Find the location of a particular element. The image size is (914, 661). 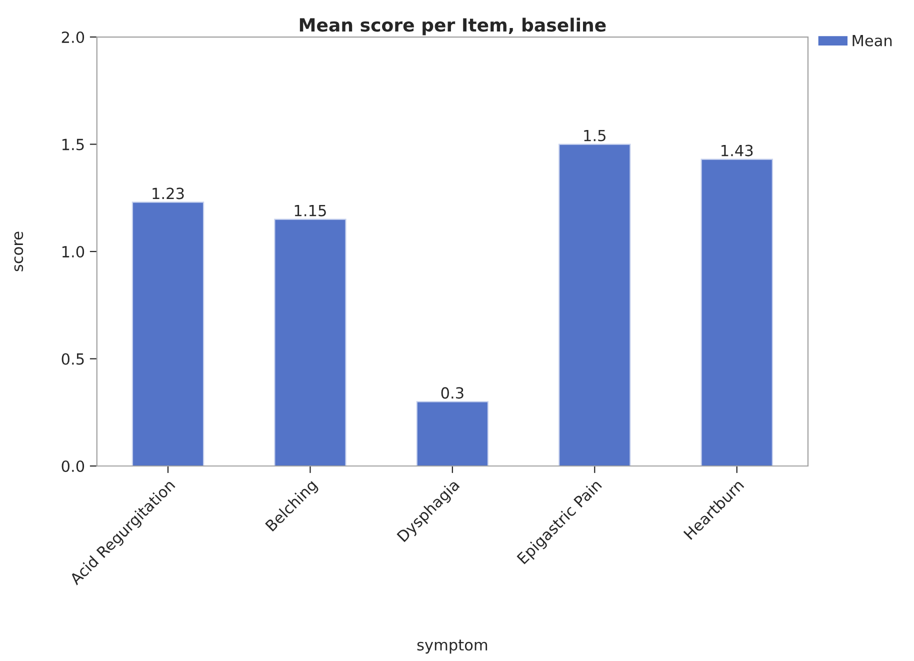

y-tick-label: 0.0 is located at coordinates (73, 466).